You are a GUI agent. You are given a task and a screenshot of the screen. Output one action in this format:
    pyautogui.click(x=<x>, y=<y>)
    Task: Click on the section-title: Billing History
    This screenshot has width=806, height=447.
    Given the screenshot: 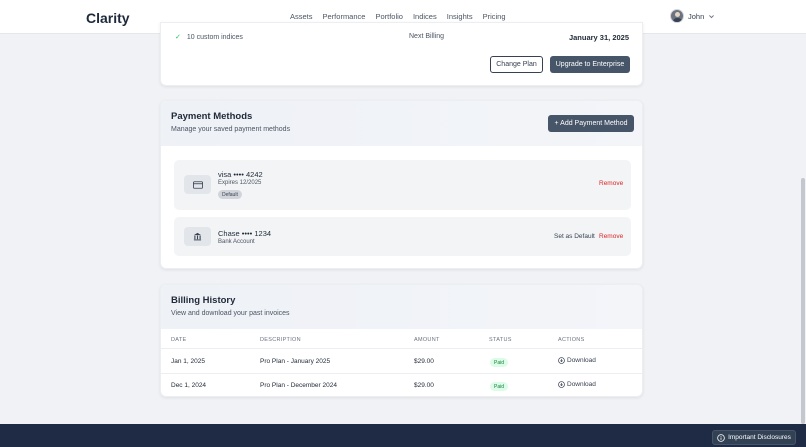 What is the action you would take?
    pyautogui.click(x=203, y=300)
    